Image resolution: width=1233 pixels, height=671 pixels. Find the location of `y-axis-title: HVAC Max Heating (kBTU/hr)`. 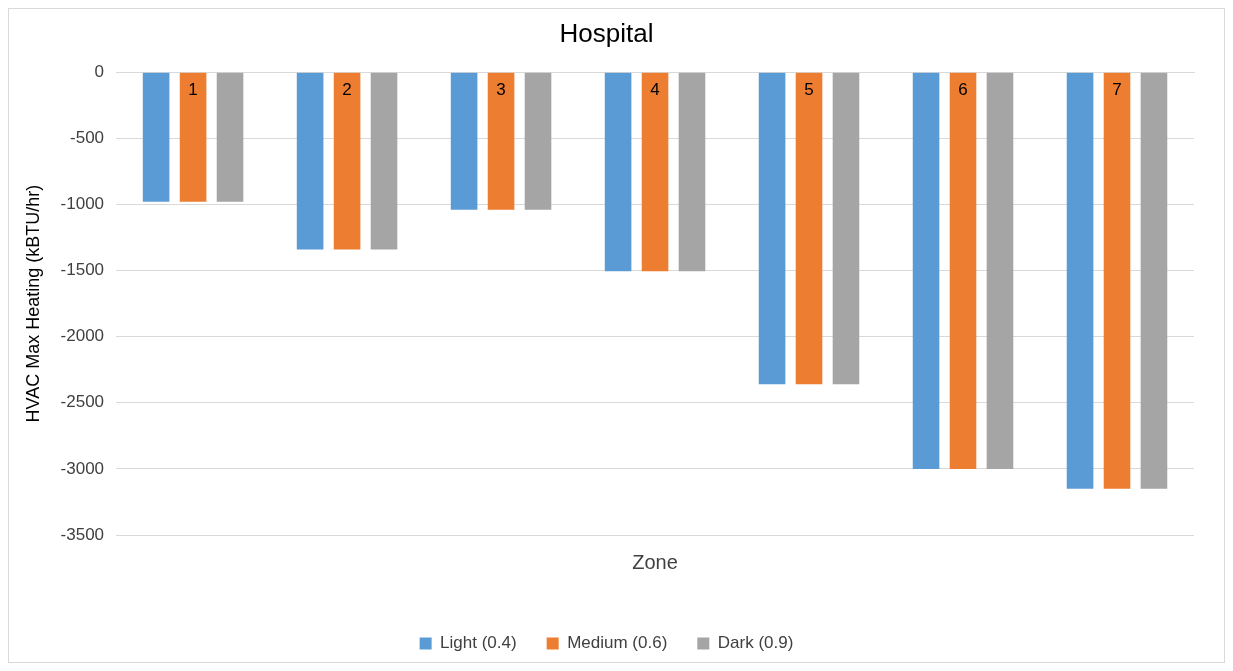

y-axis-title: HVAC Max Heating (kBTU/hr) is located at coordinates (32, 303).